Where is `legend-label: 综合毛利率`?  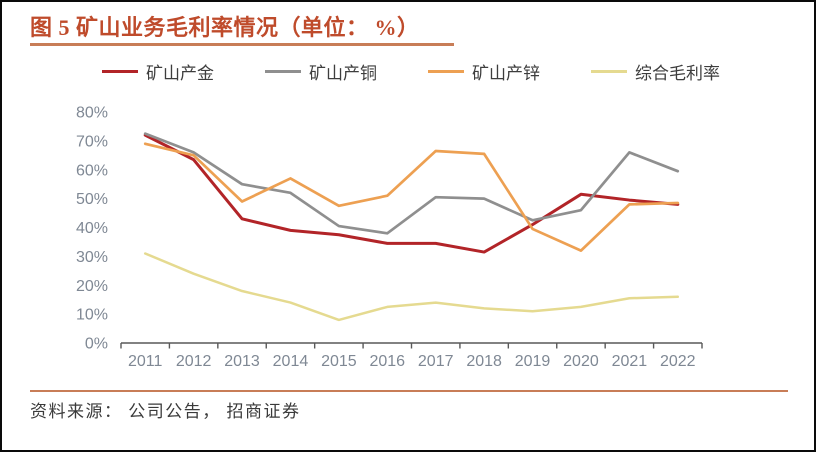 legend-label: 综合毛利率 is located at coordinates (677, 73).